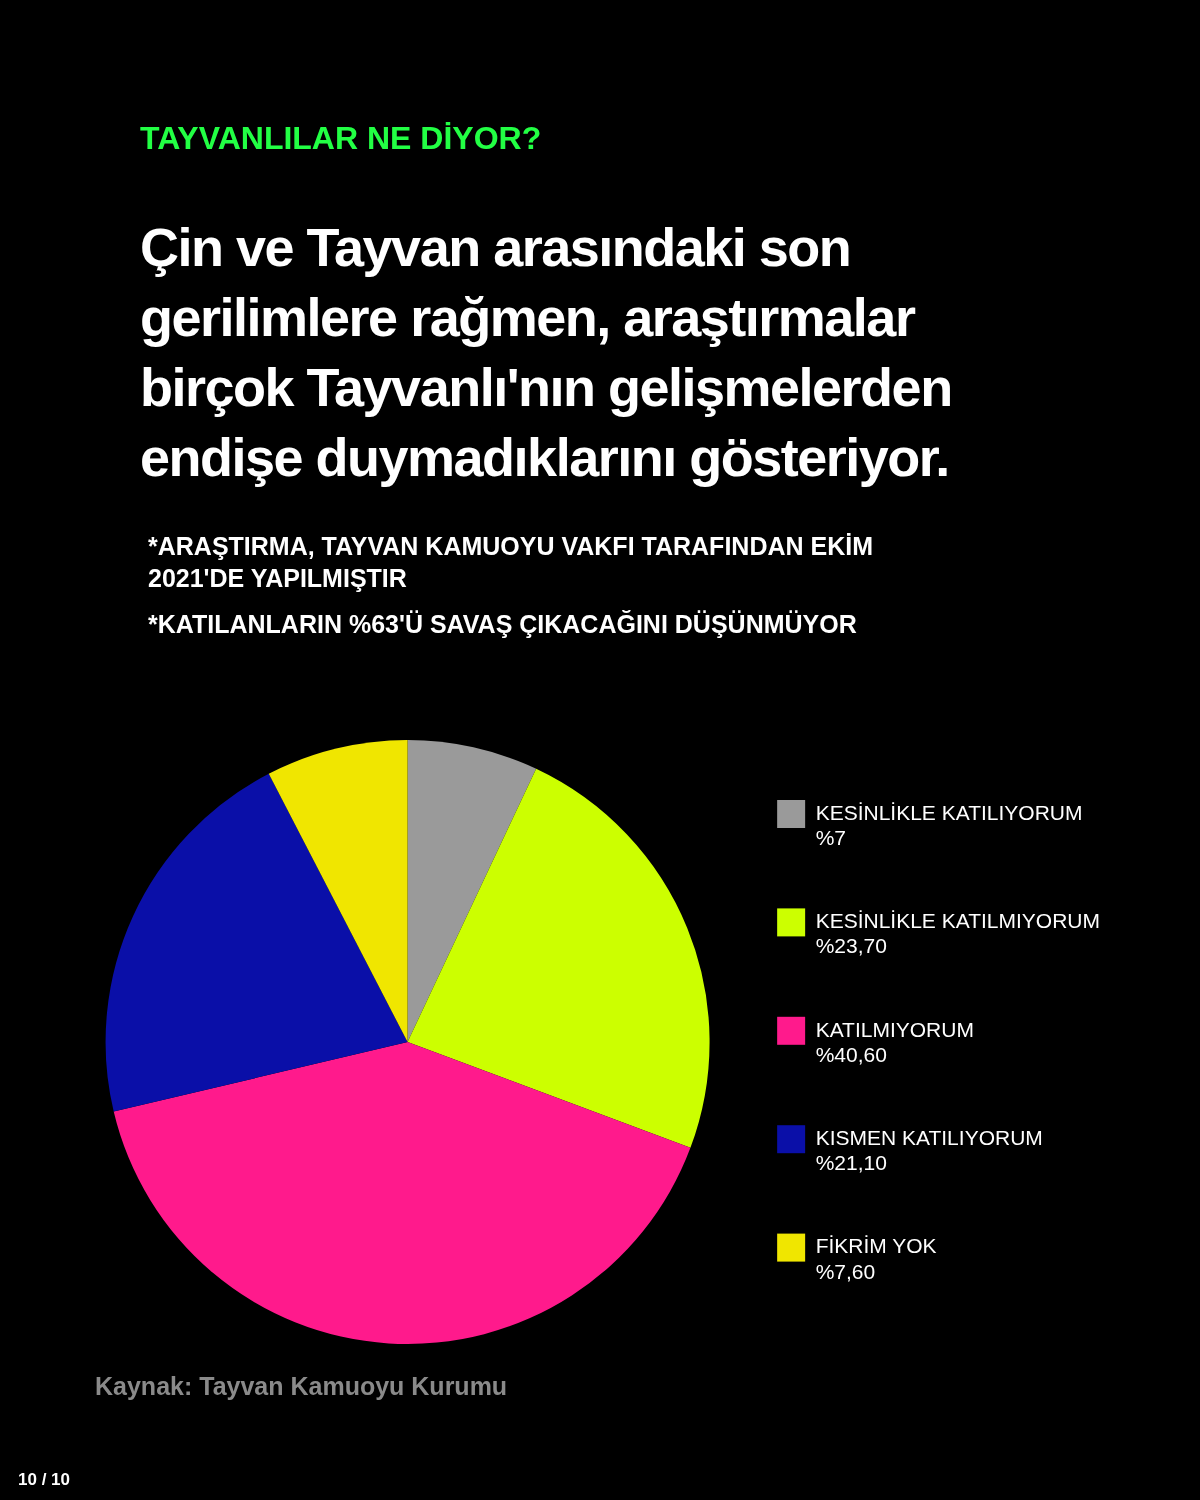 Image resolution: width=1200 pixels, height=1500 pixels. What do you see at coordinates (851, 946) in the screenshot?
I see `data-label: %23,70` at bounding box center [851, 946].